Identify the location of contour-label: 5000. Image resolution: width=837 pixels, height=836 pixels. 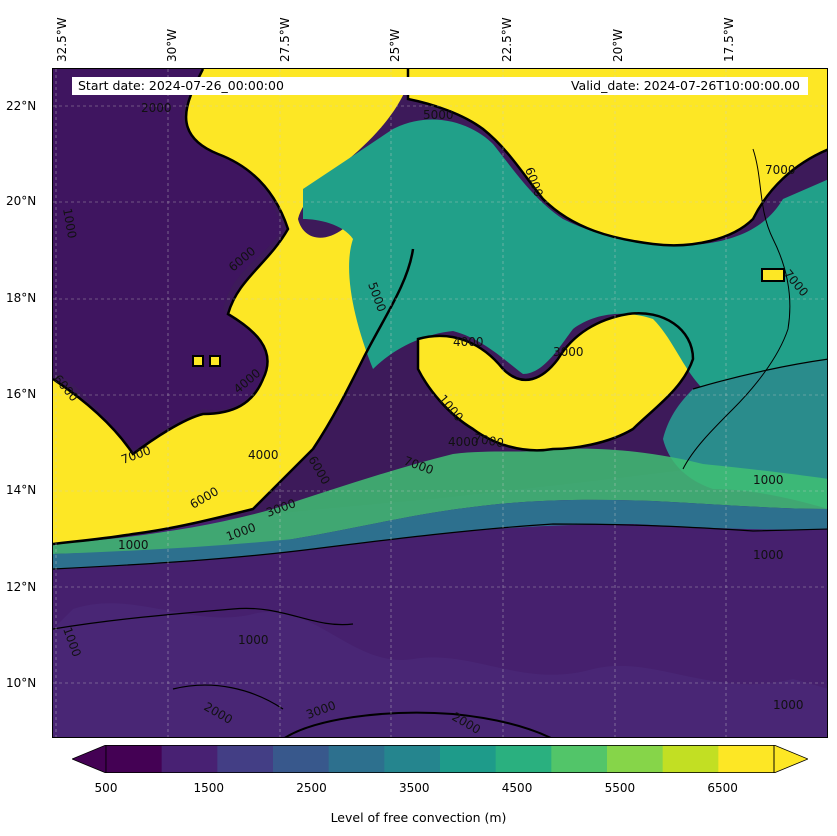
(438, 115).